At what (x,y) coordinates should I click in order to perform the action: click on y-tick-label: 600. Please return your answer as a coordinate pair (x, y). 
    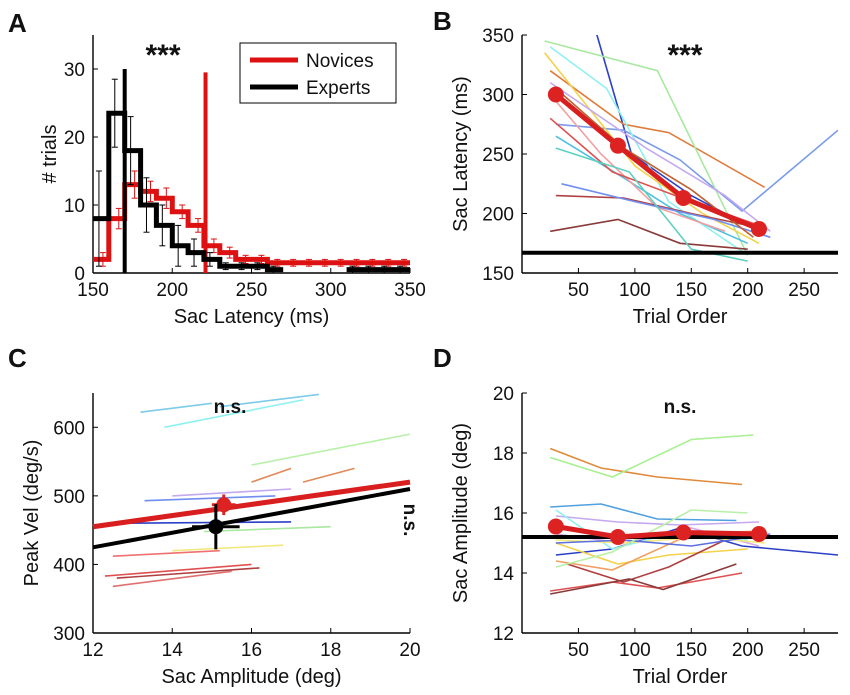
    Looking at the image, I should click on (69, 428).